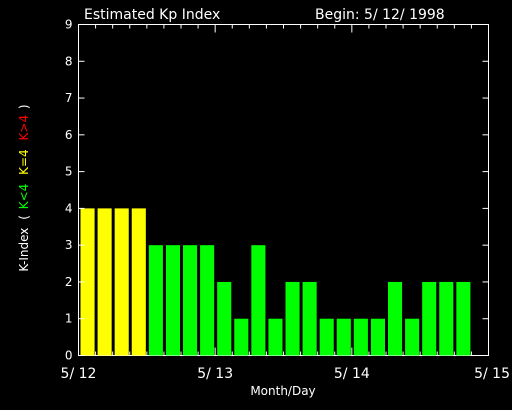  I want to click on x-tick-label: 5/ 12, so click(79, 374).